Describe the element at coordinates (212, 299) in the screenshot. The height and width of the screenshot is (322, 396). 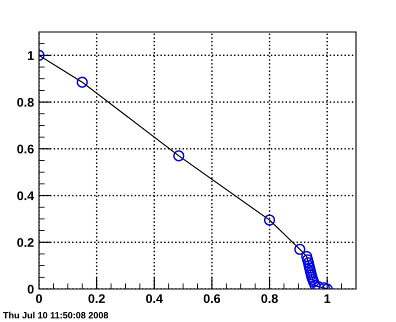
I see `x-tick-label: 0.6` at that location.